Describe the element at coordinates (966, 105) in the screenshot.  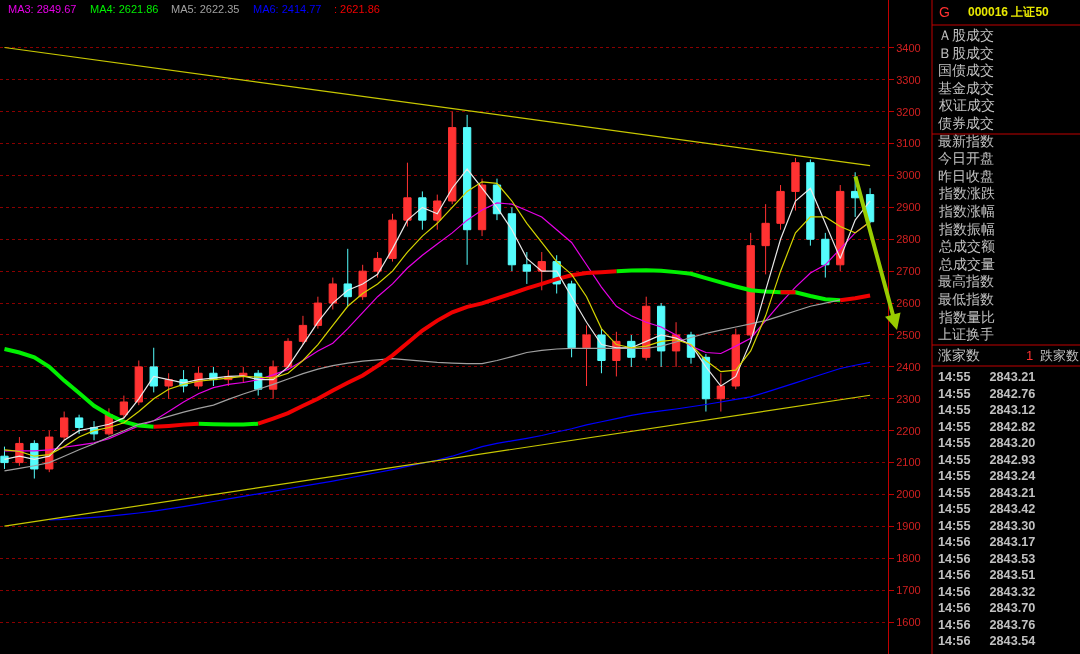
I see `text: 权证成交` at that location.